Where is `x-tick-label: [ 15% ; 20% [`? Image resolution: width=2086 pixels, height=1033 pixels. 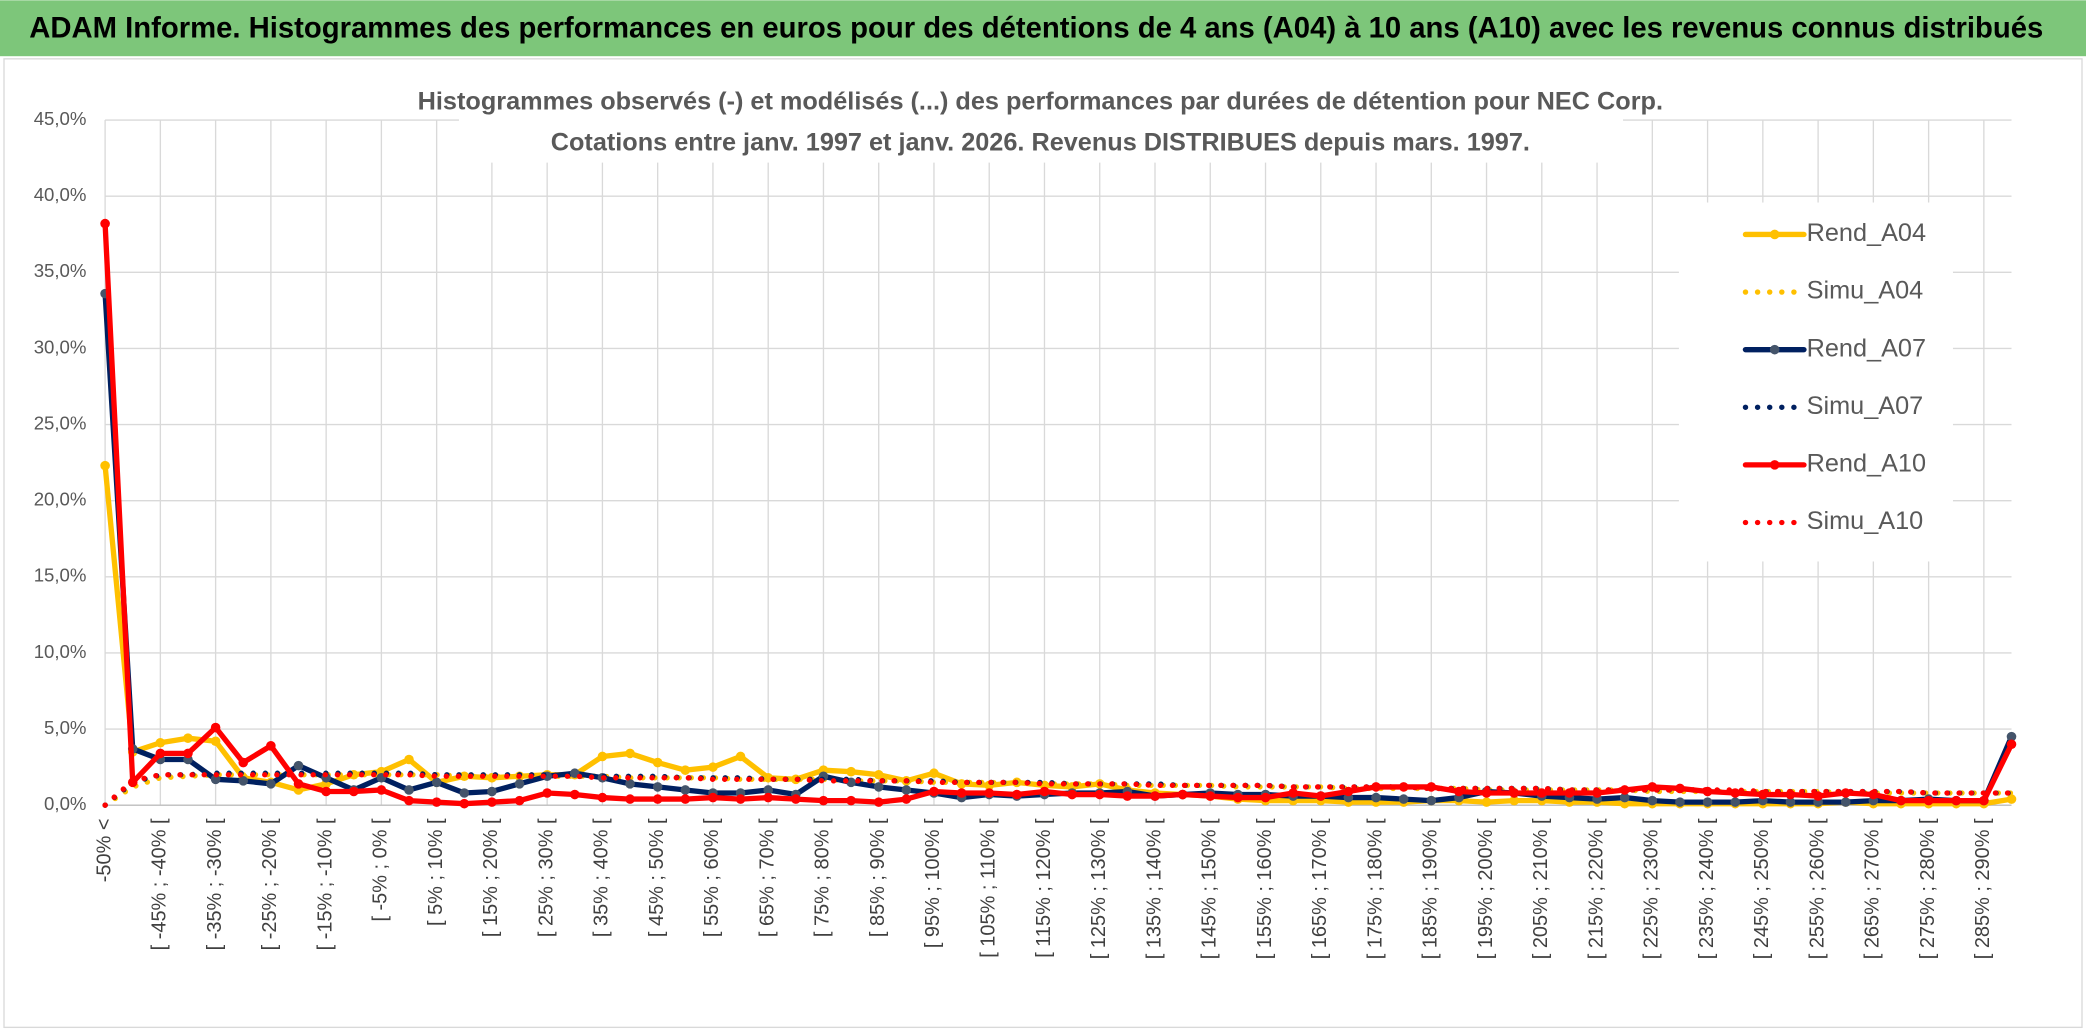 x-tick-label: [ 15% ; 20% [ is located at coordinates (491, 877).